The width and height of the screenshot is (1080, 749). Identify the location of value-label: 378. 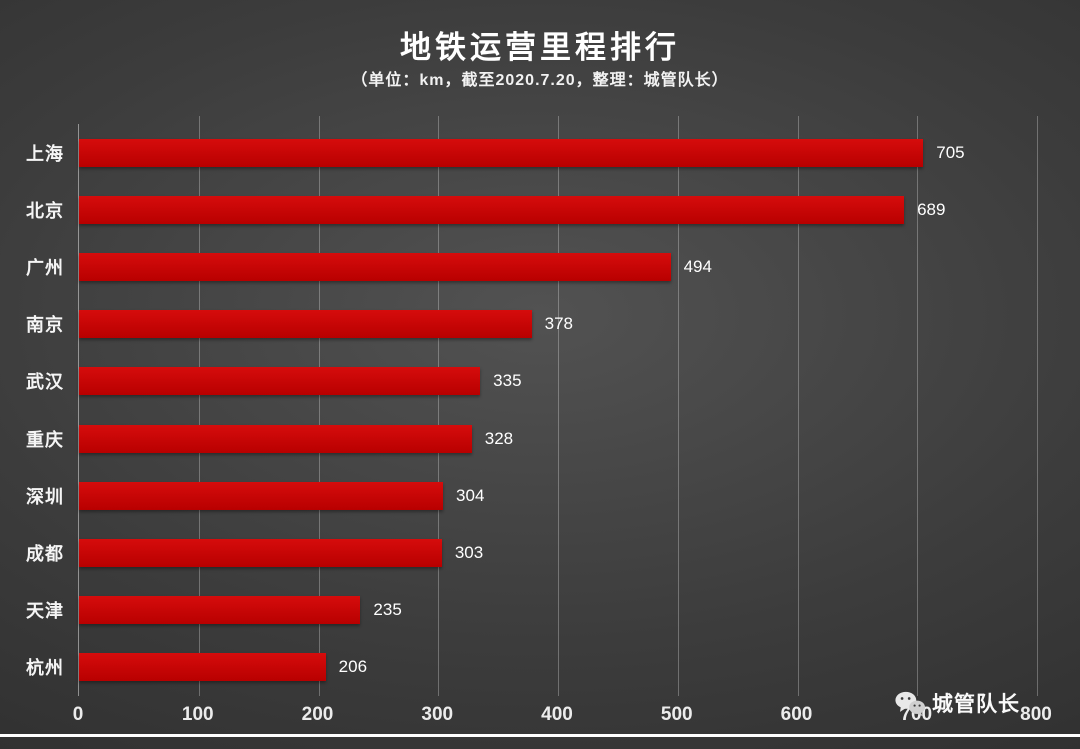
(559, 324).